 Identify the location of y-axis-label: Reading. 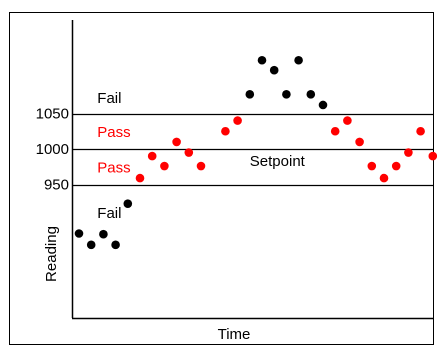
(51, 254).